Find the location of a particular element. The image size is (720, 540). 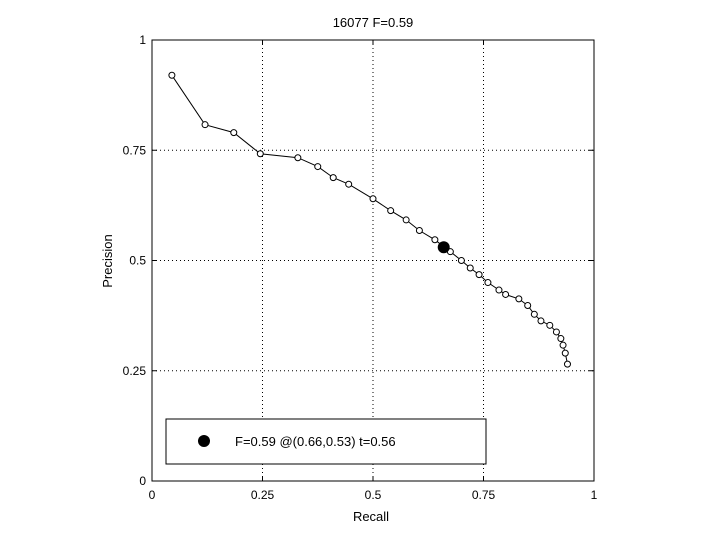

legend-box is located at coordinates (326, 441).